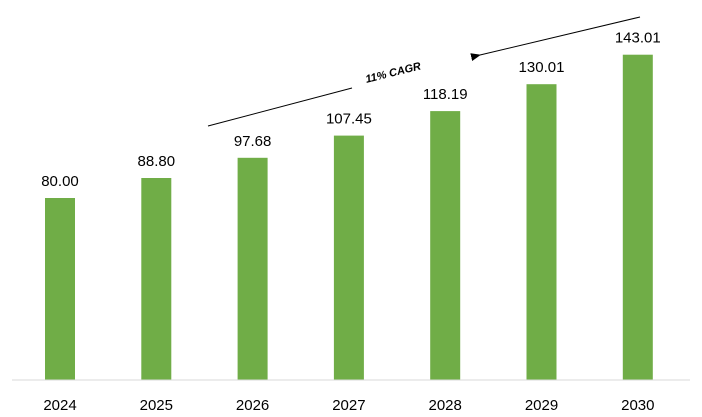 This screenshot has width=702, height=417. Describe the element at coordinates (541, 405) in the screenshot. I see `x-tick-2029: 2029` at that location.